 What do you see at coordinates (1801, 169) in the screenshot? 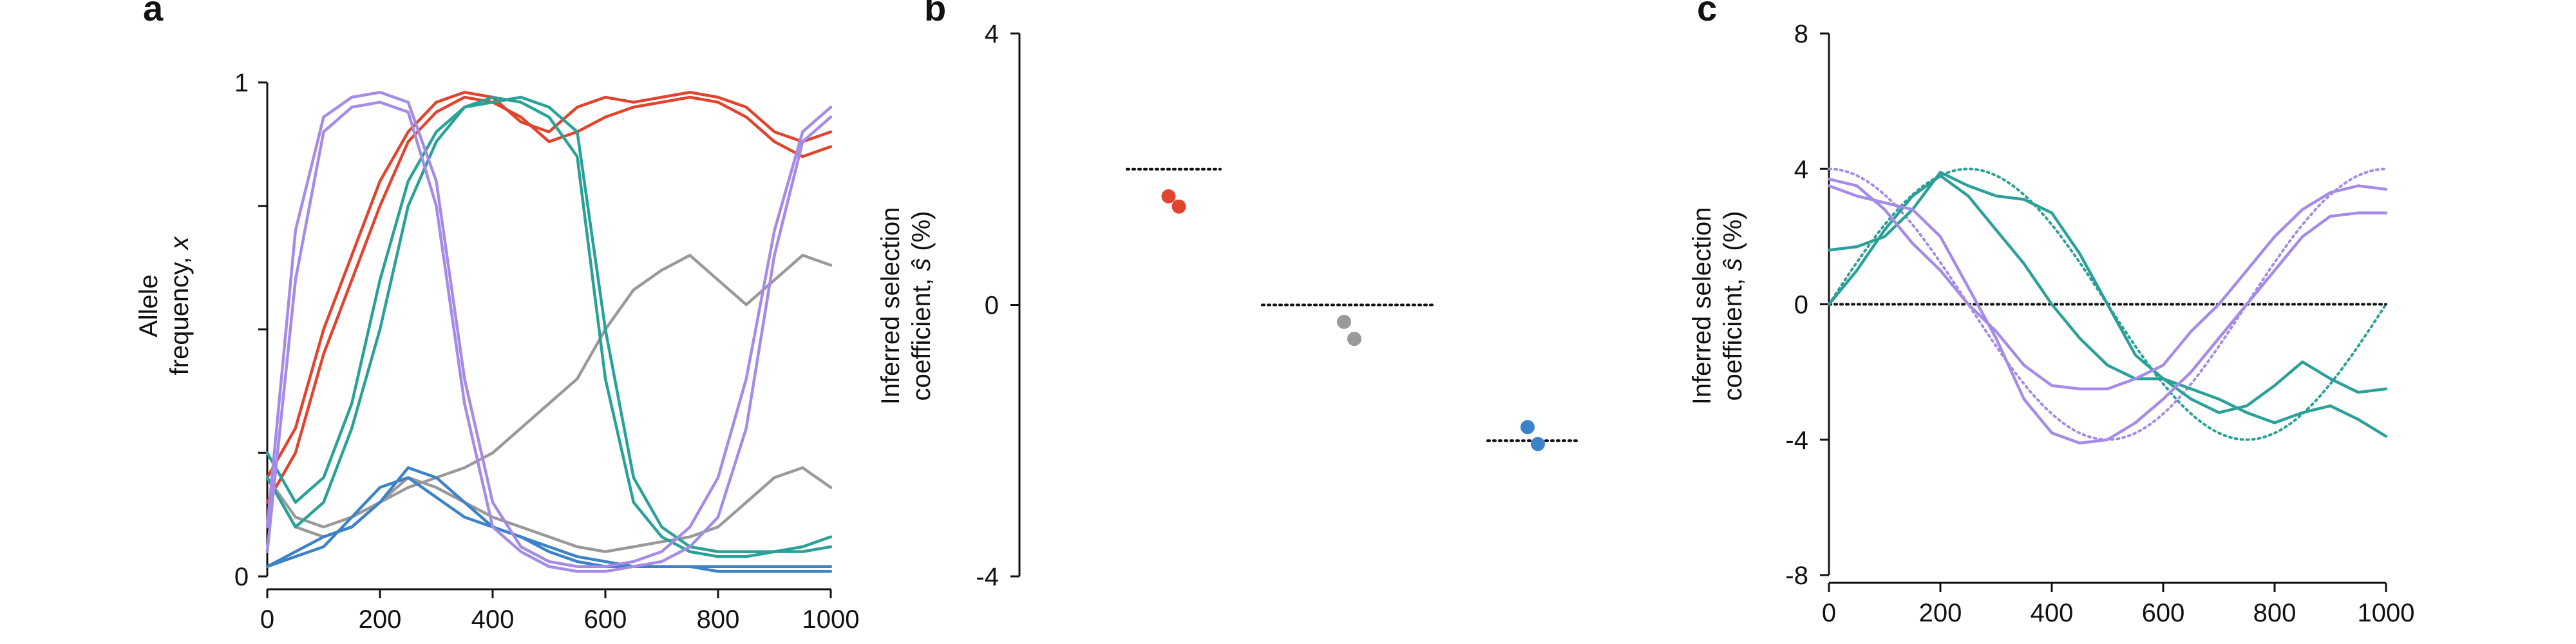
I see `panel-c-ytick-label: 4` at bounding box center [1801, 169].